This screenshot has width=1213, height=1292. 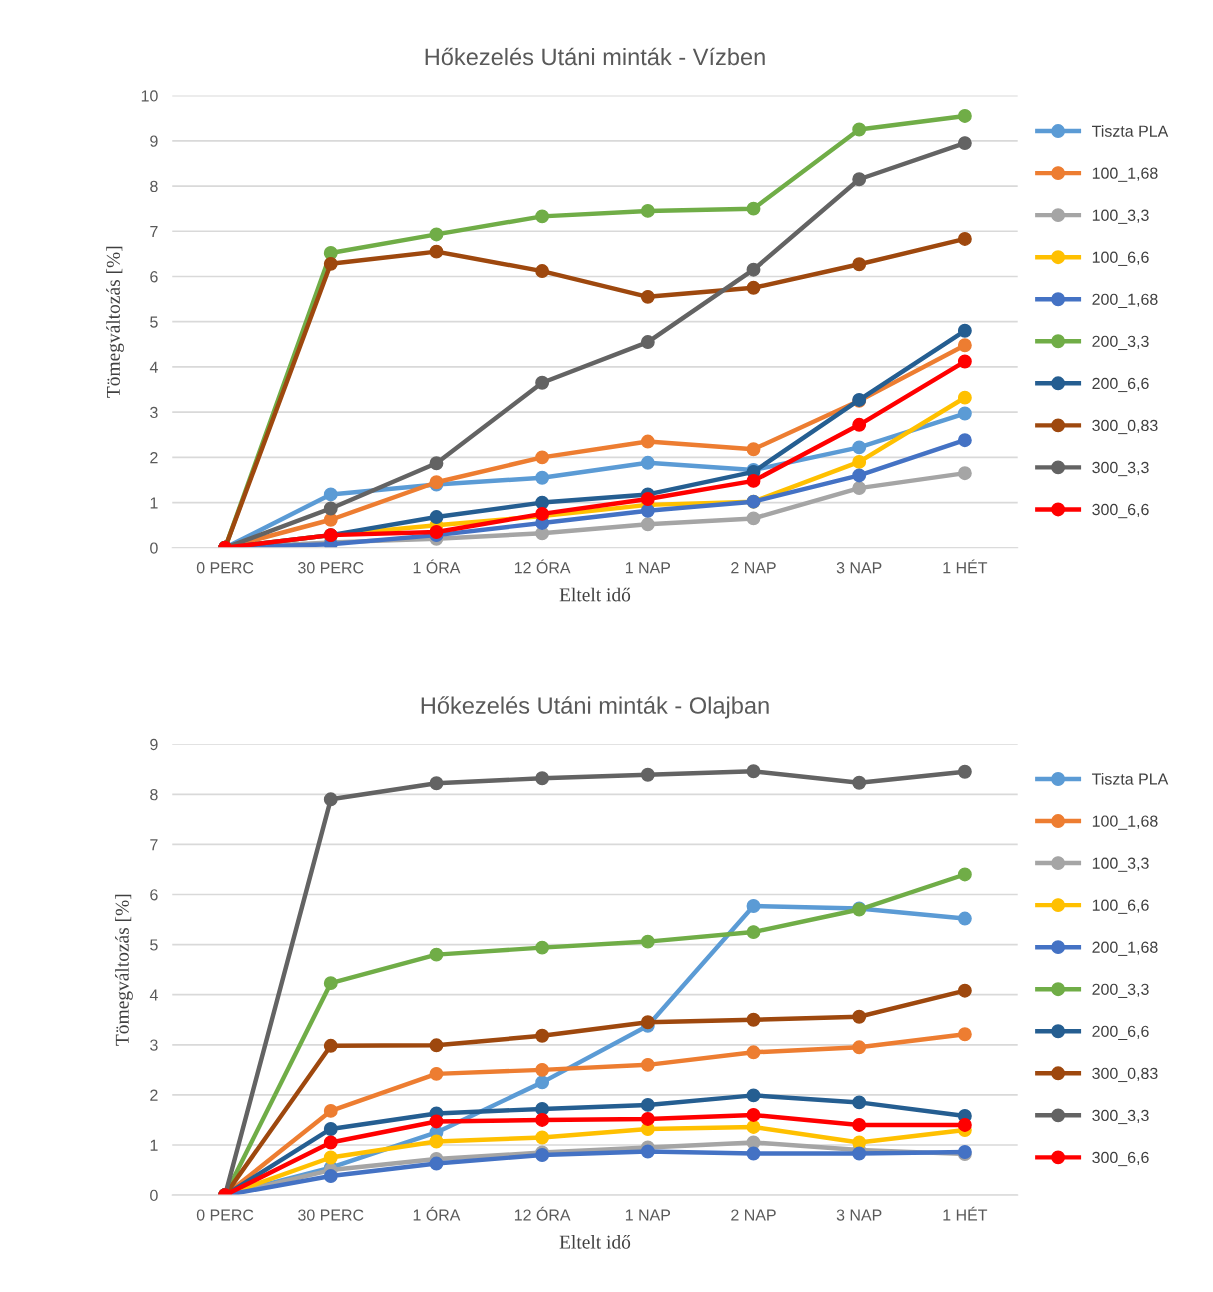 What do you see at coordinates (149, 96) in the screenshot?
I see `y-tick-label: 10` at bounding box center [149, 96].